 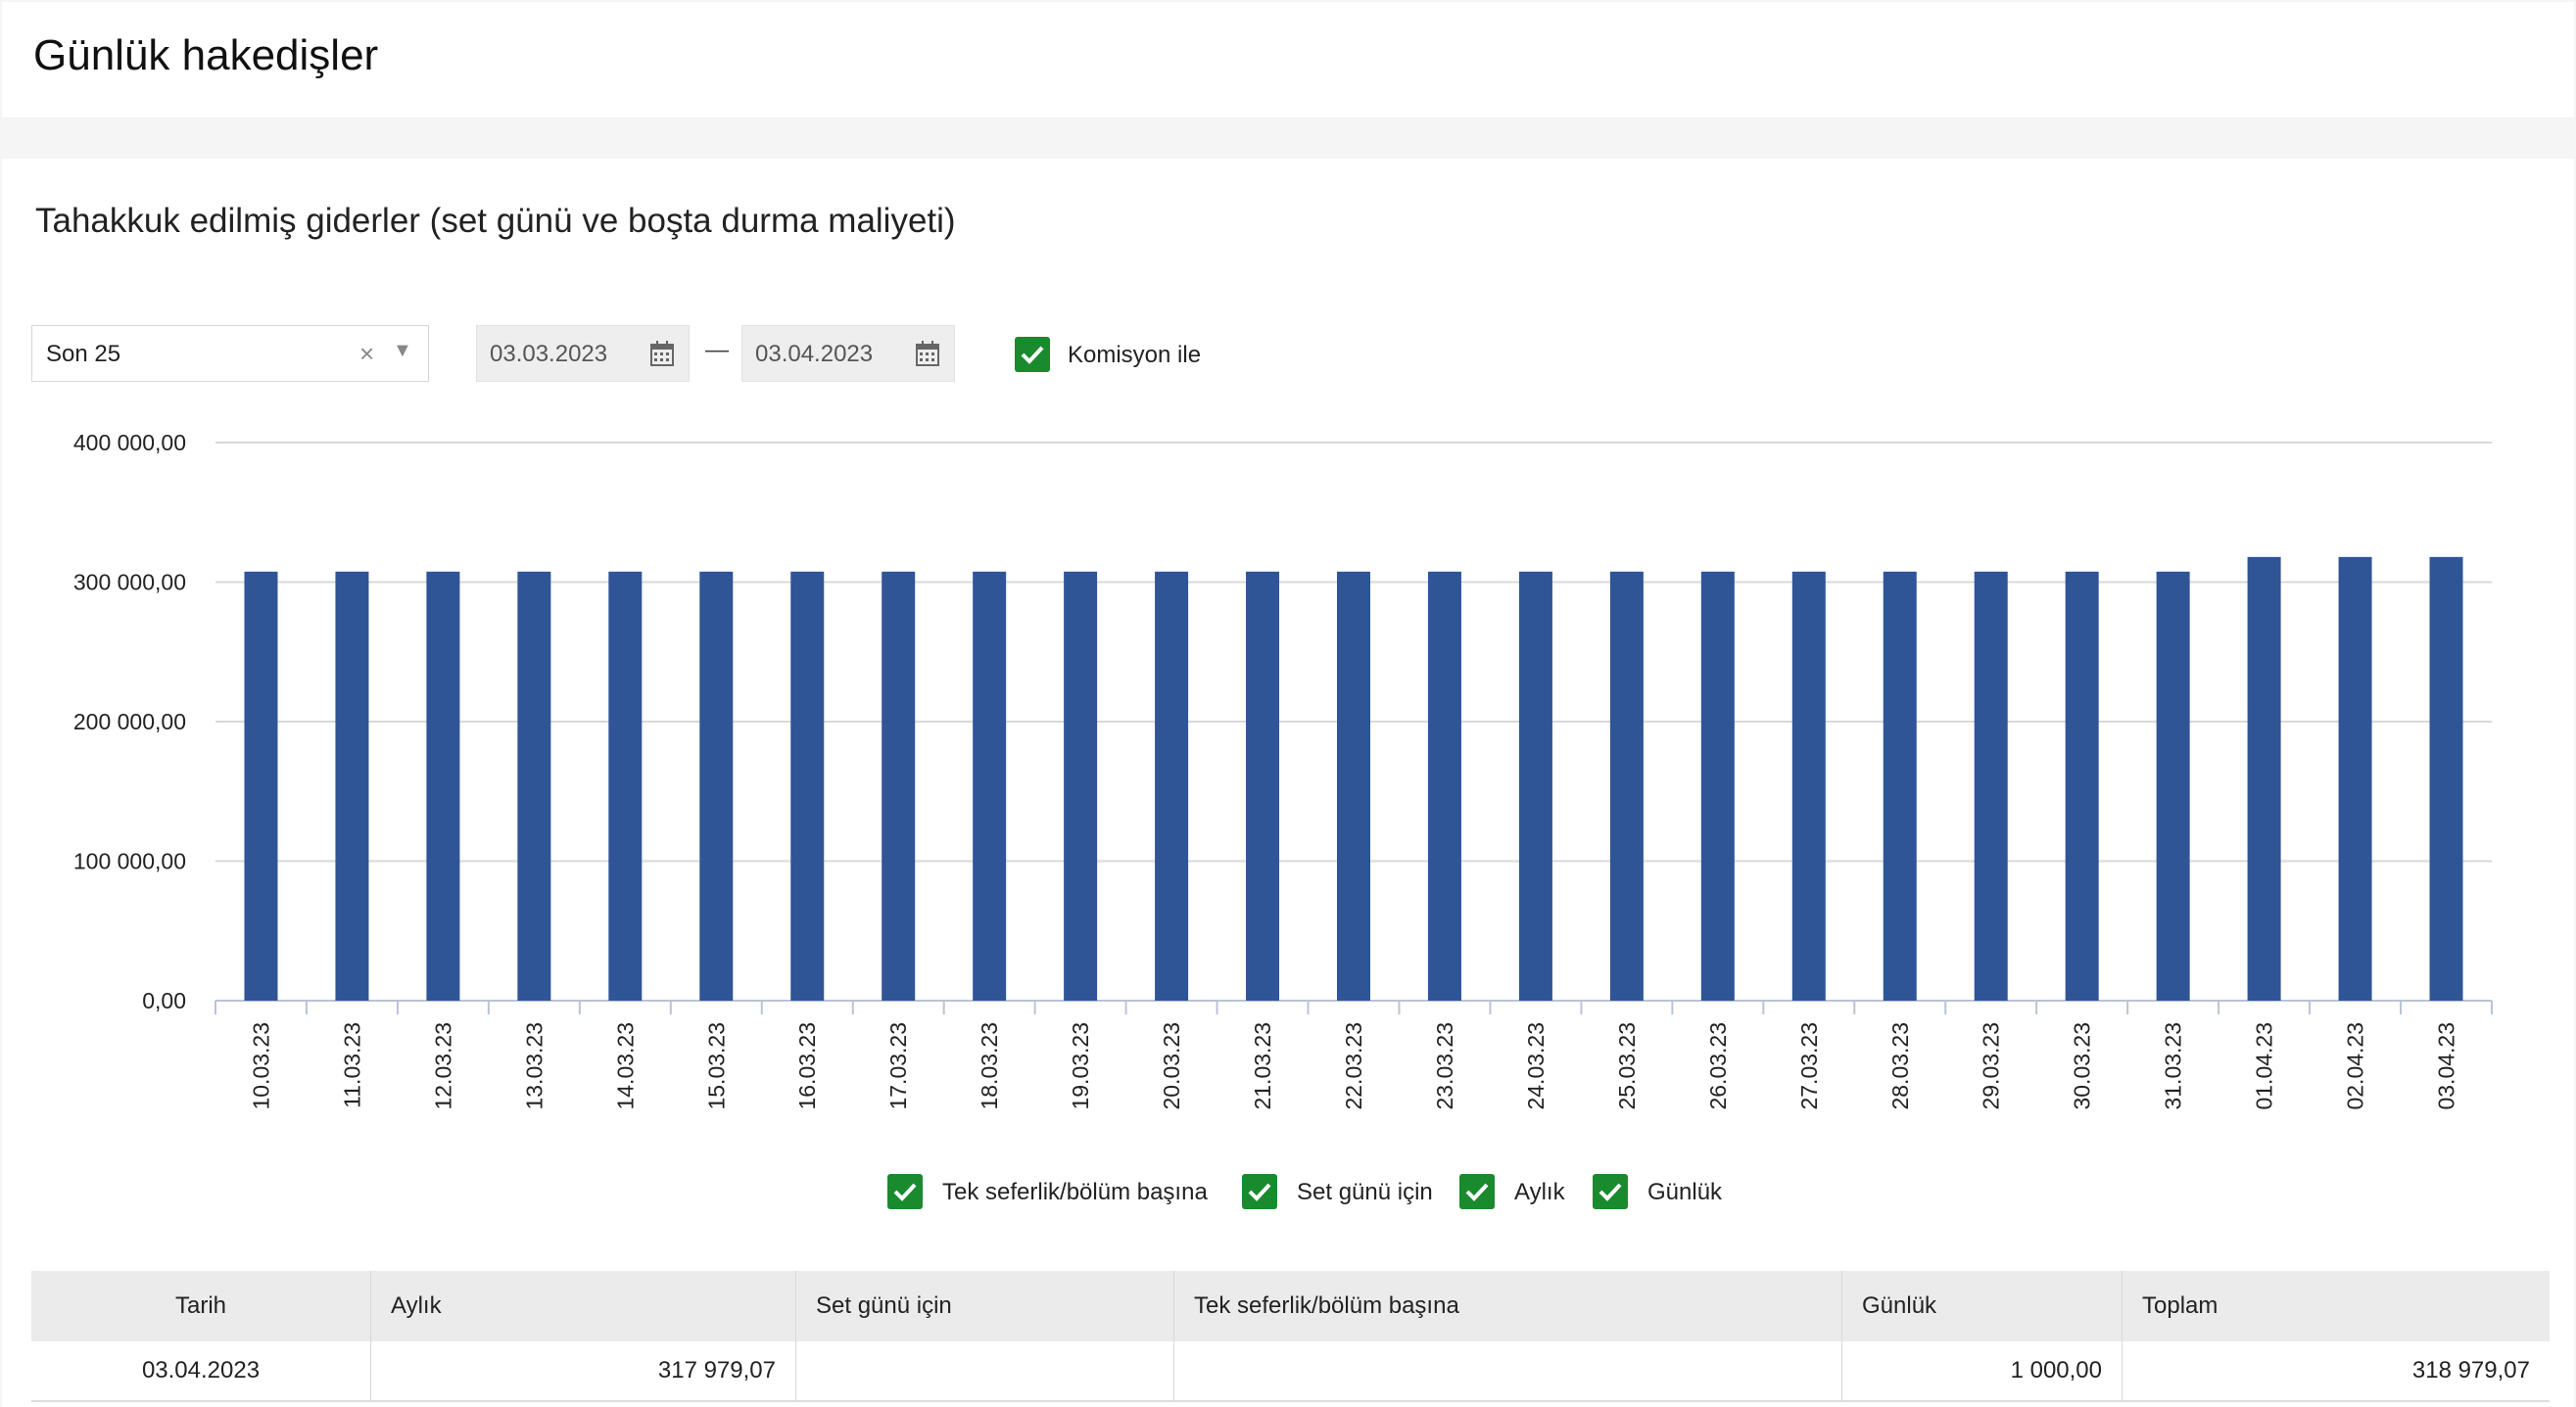 What do you see at coordinates (1627, 1066) in the screenshot?
I see `x-tick-label: 25.03.23` at bounding box center [1627, 1066].